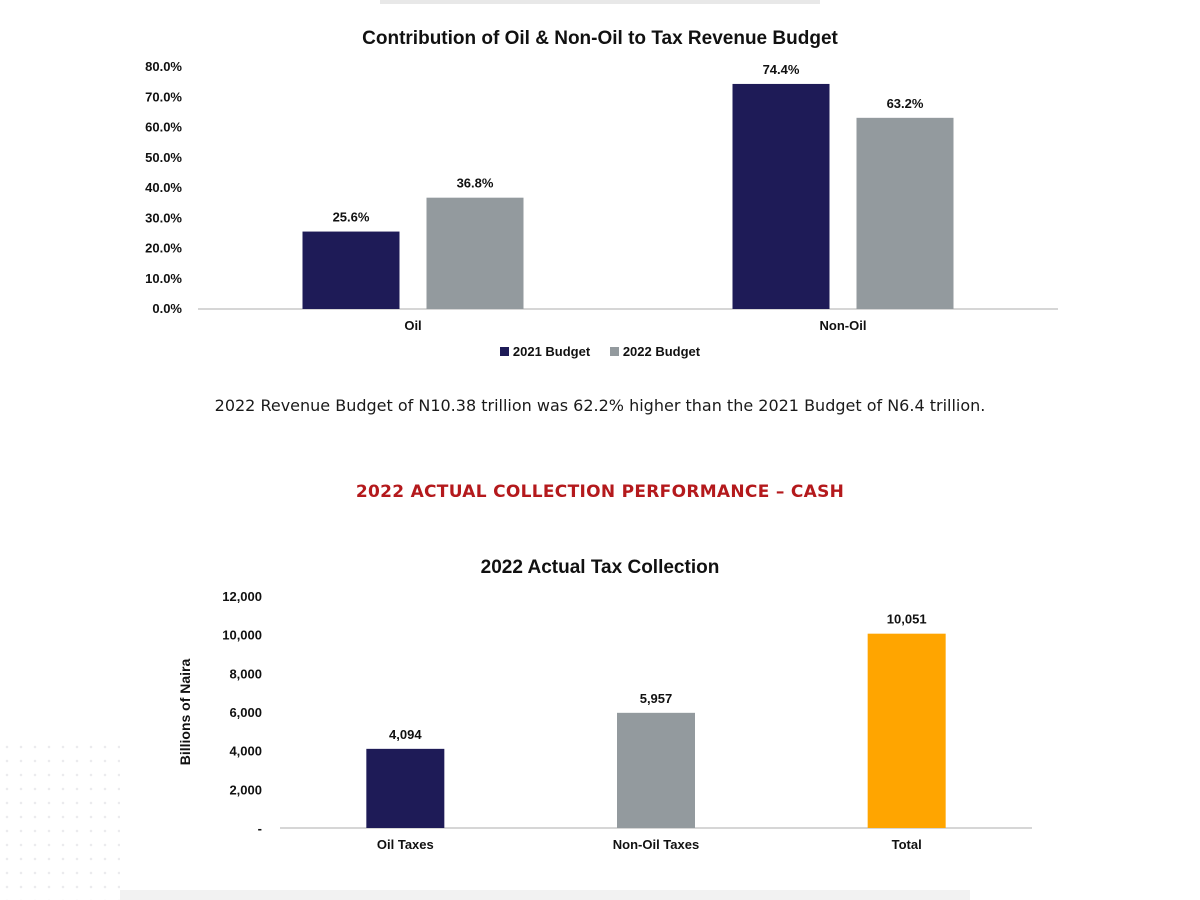 The image size is (1200, 900). What do you see at coordinates (412, 325) in the screenshot?
I see `x-tick-label: Oil` at bounding box center [412, 325].